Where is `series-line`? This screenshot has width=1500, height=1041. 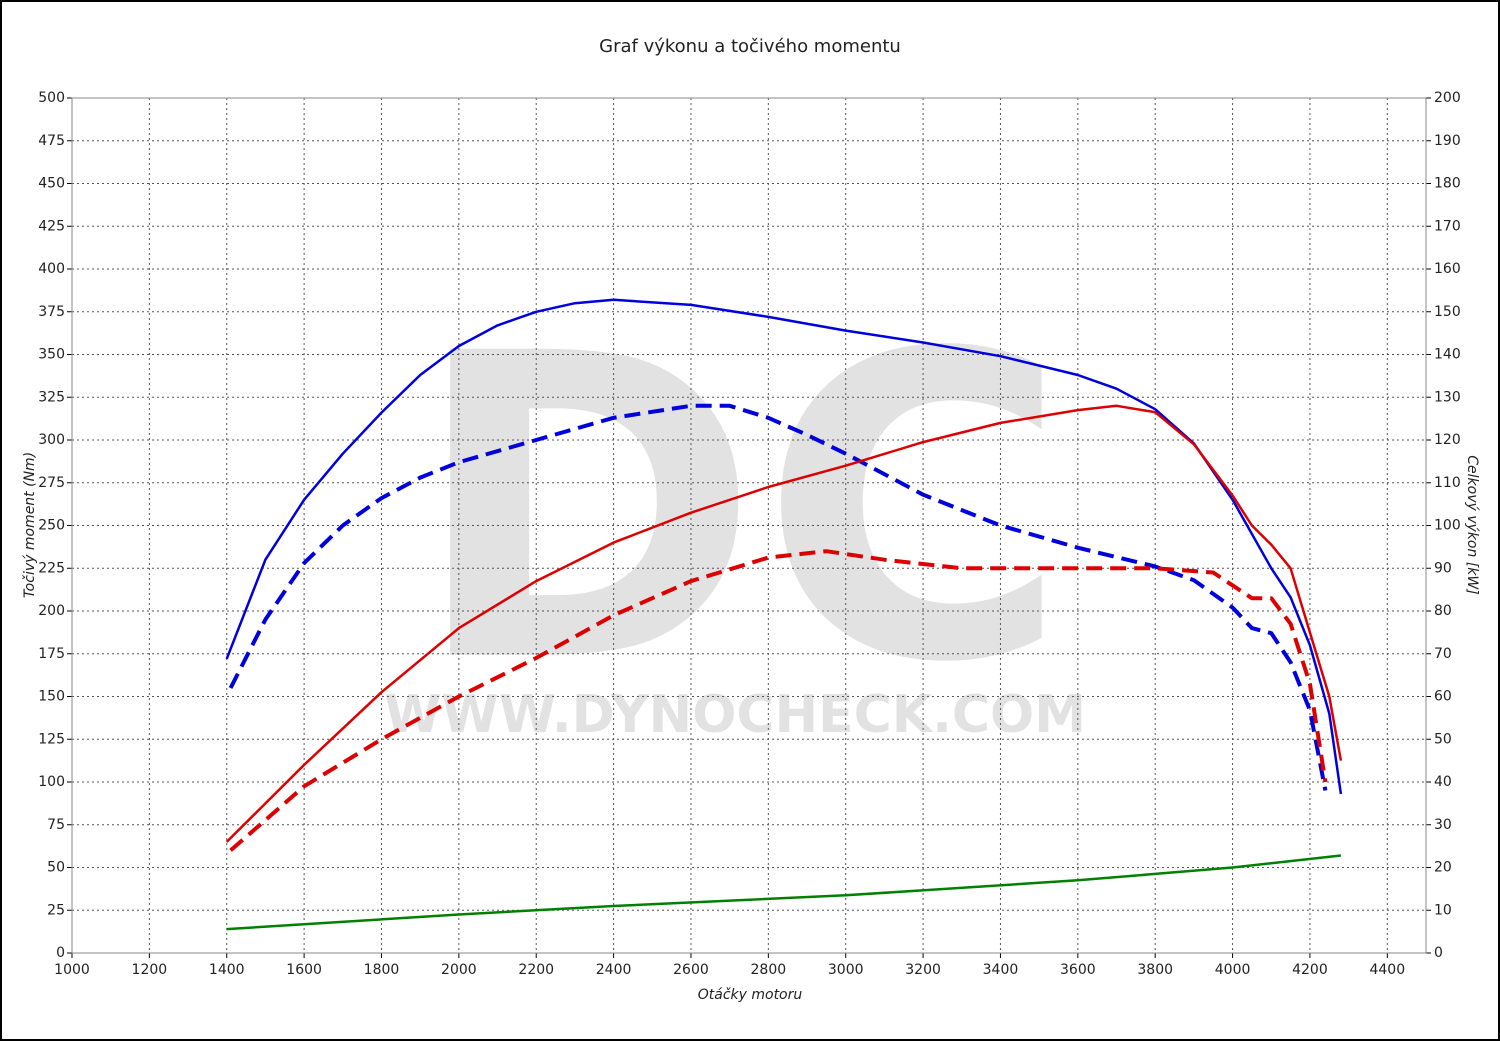 series-line is located at coordinates (784, 892).